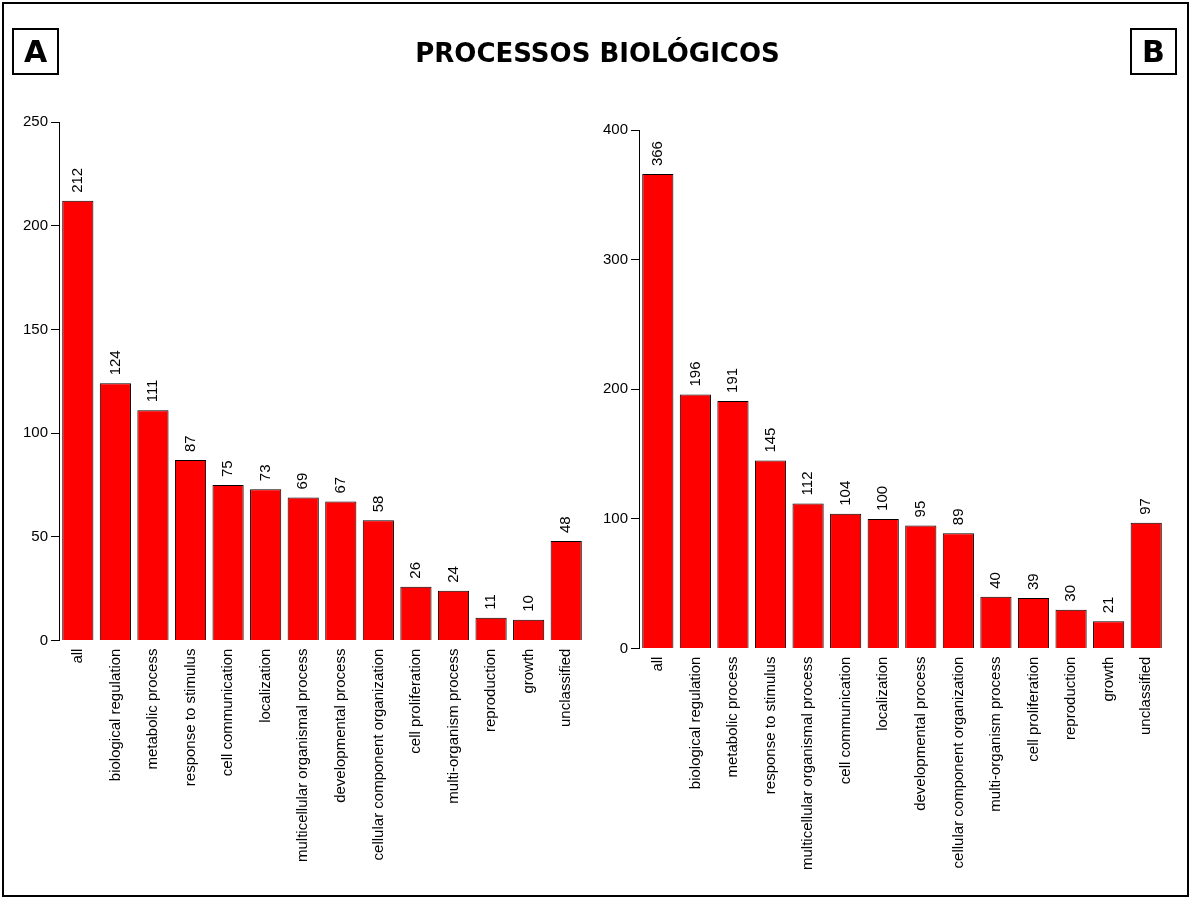 Image resolution: width=1195 pixels, height=903 pixels. I want to click on data-label: 104, so click(844, 493).